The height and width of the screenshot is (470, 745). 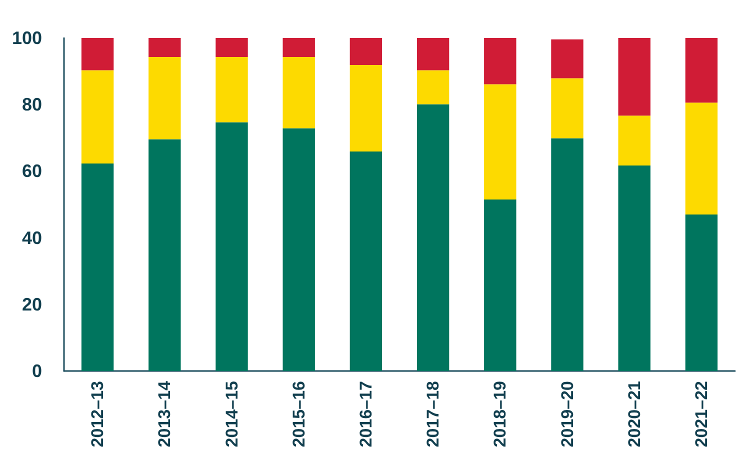 I want to click on x-tick-label: 2014–15, so click(x=232, y=414).